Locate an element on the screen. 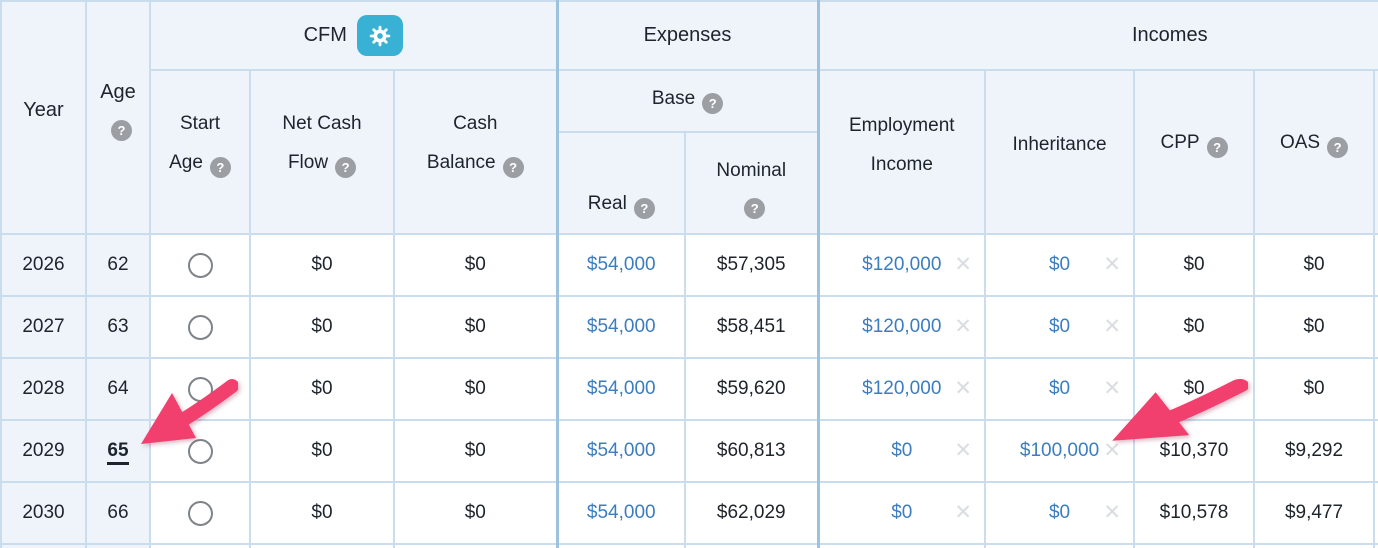 Image resolution: width=1378 pixels, height=548 pixels. table-row: 2026 62 $0 $0 $54,000 $57,305 $120,000 ✕ $0 ✕ $0 $0 is located at coordinates (689, 265).